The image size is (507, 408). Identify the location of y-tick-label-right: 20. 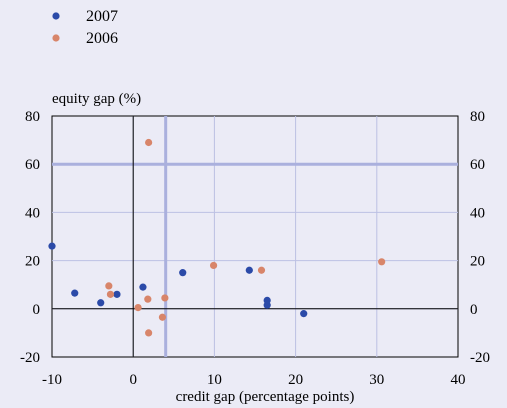
(477, 262).